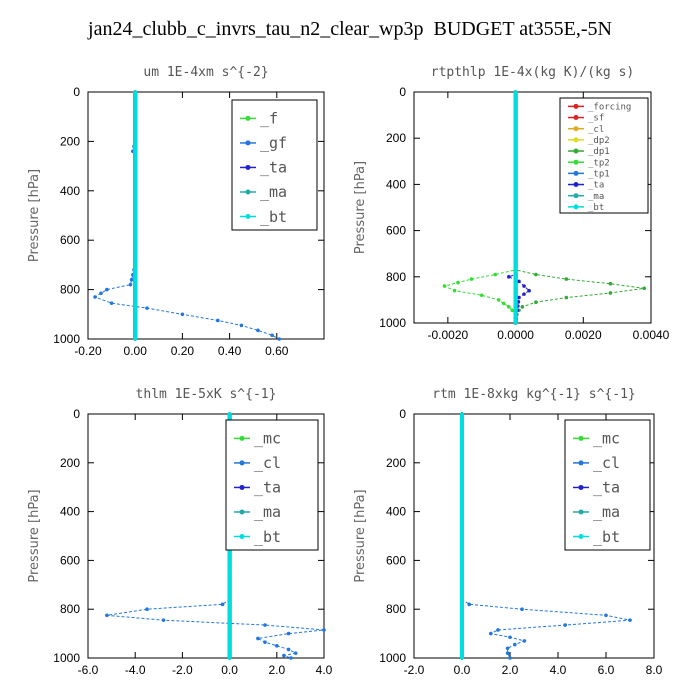  Describe the element at coordinates (448, 335) in the screenshot. I see `x-tick-label: -0.0020` at that location.